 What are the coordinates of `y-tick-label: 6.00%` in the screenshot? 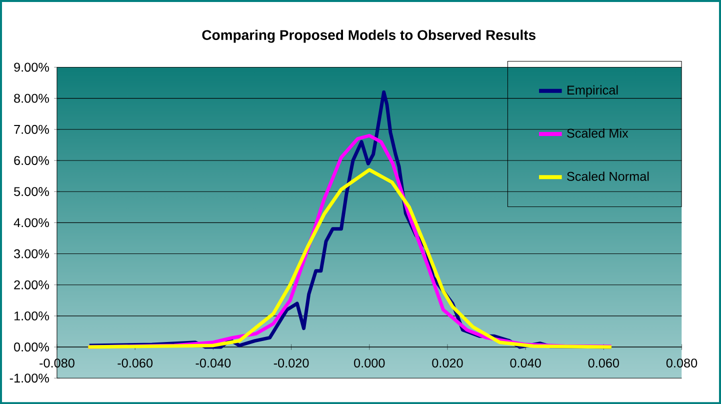 It's located at (31, 160).